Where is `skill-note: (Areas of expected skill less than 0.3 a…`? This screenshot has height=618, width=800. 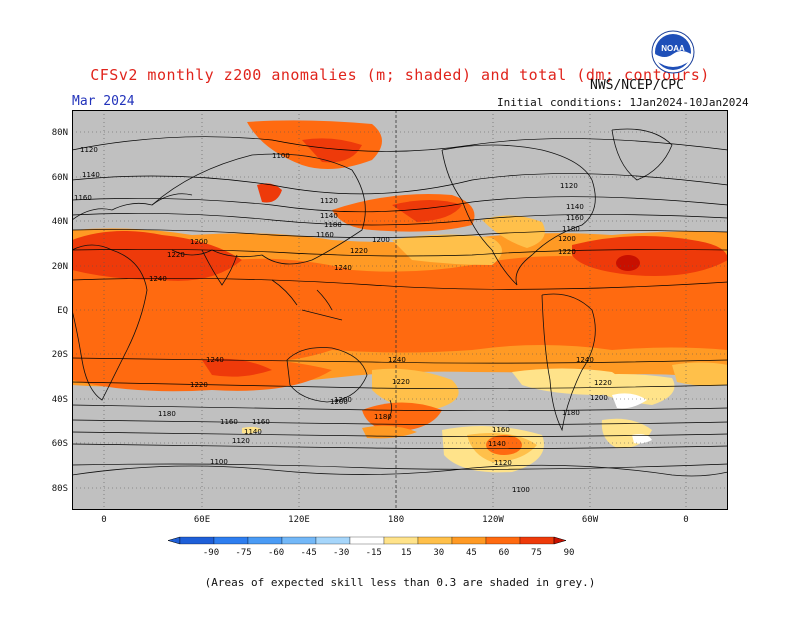 skill-note: (Areas of expected skill less than 0.3 a… is located at coordinates (400, 582).